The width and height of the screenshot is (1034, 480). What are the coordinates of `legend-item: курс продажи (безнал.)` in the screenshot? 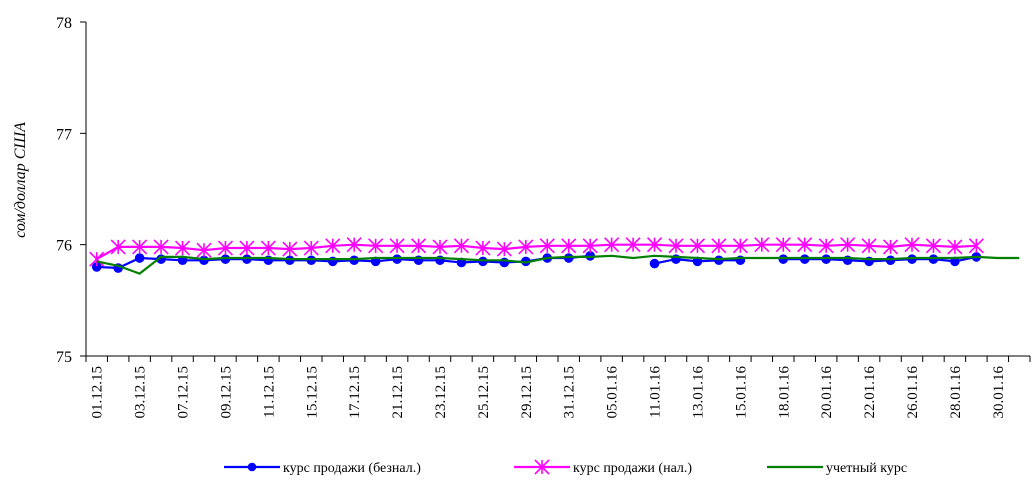 It's located at (322, 468).